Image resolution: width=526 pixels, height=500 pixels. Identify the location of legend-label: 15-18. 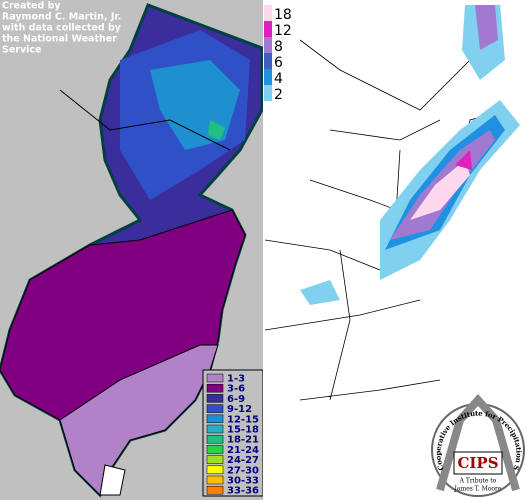
(243, 430).